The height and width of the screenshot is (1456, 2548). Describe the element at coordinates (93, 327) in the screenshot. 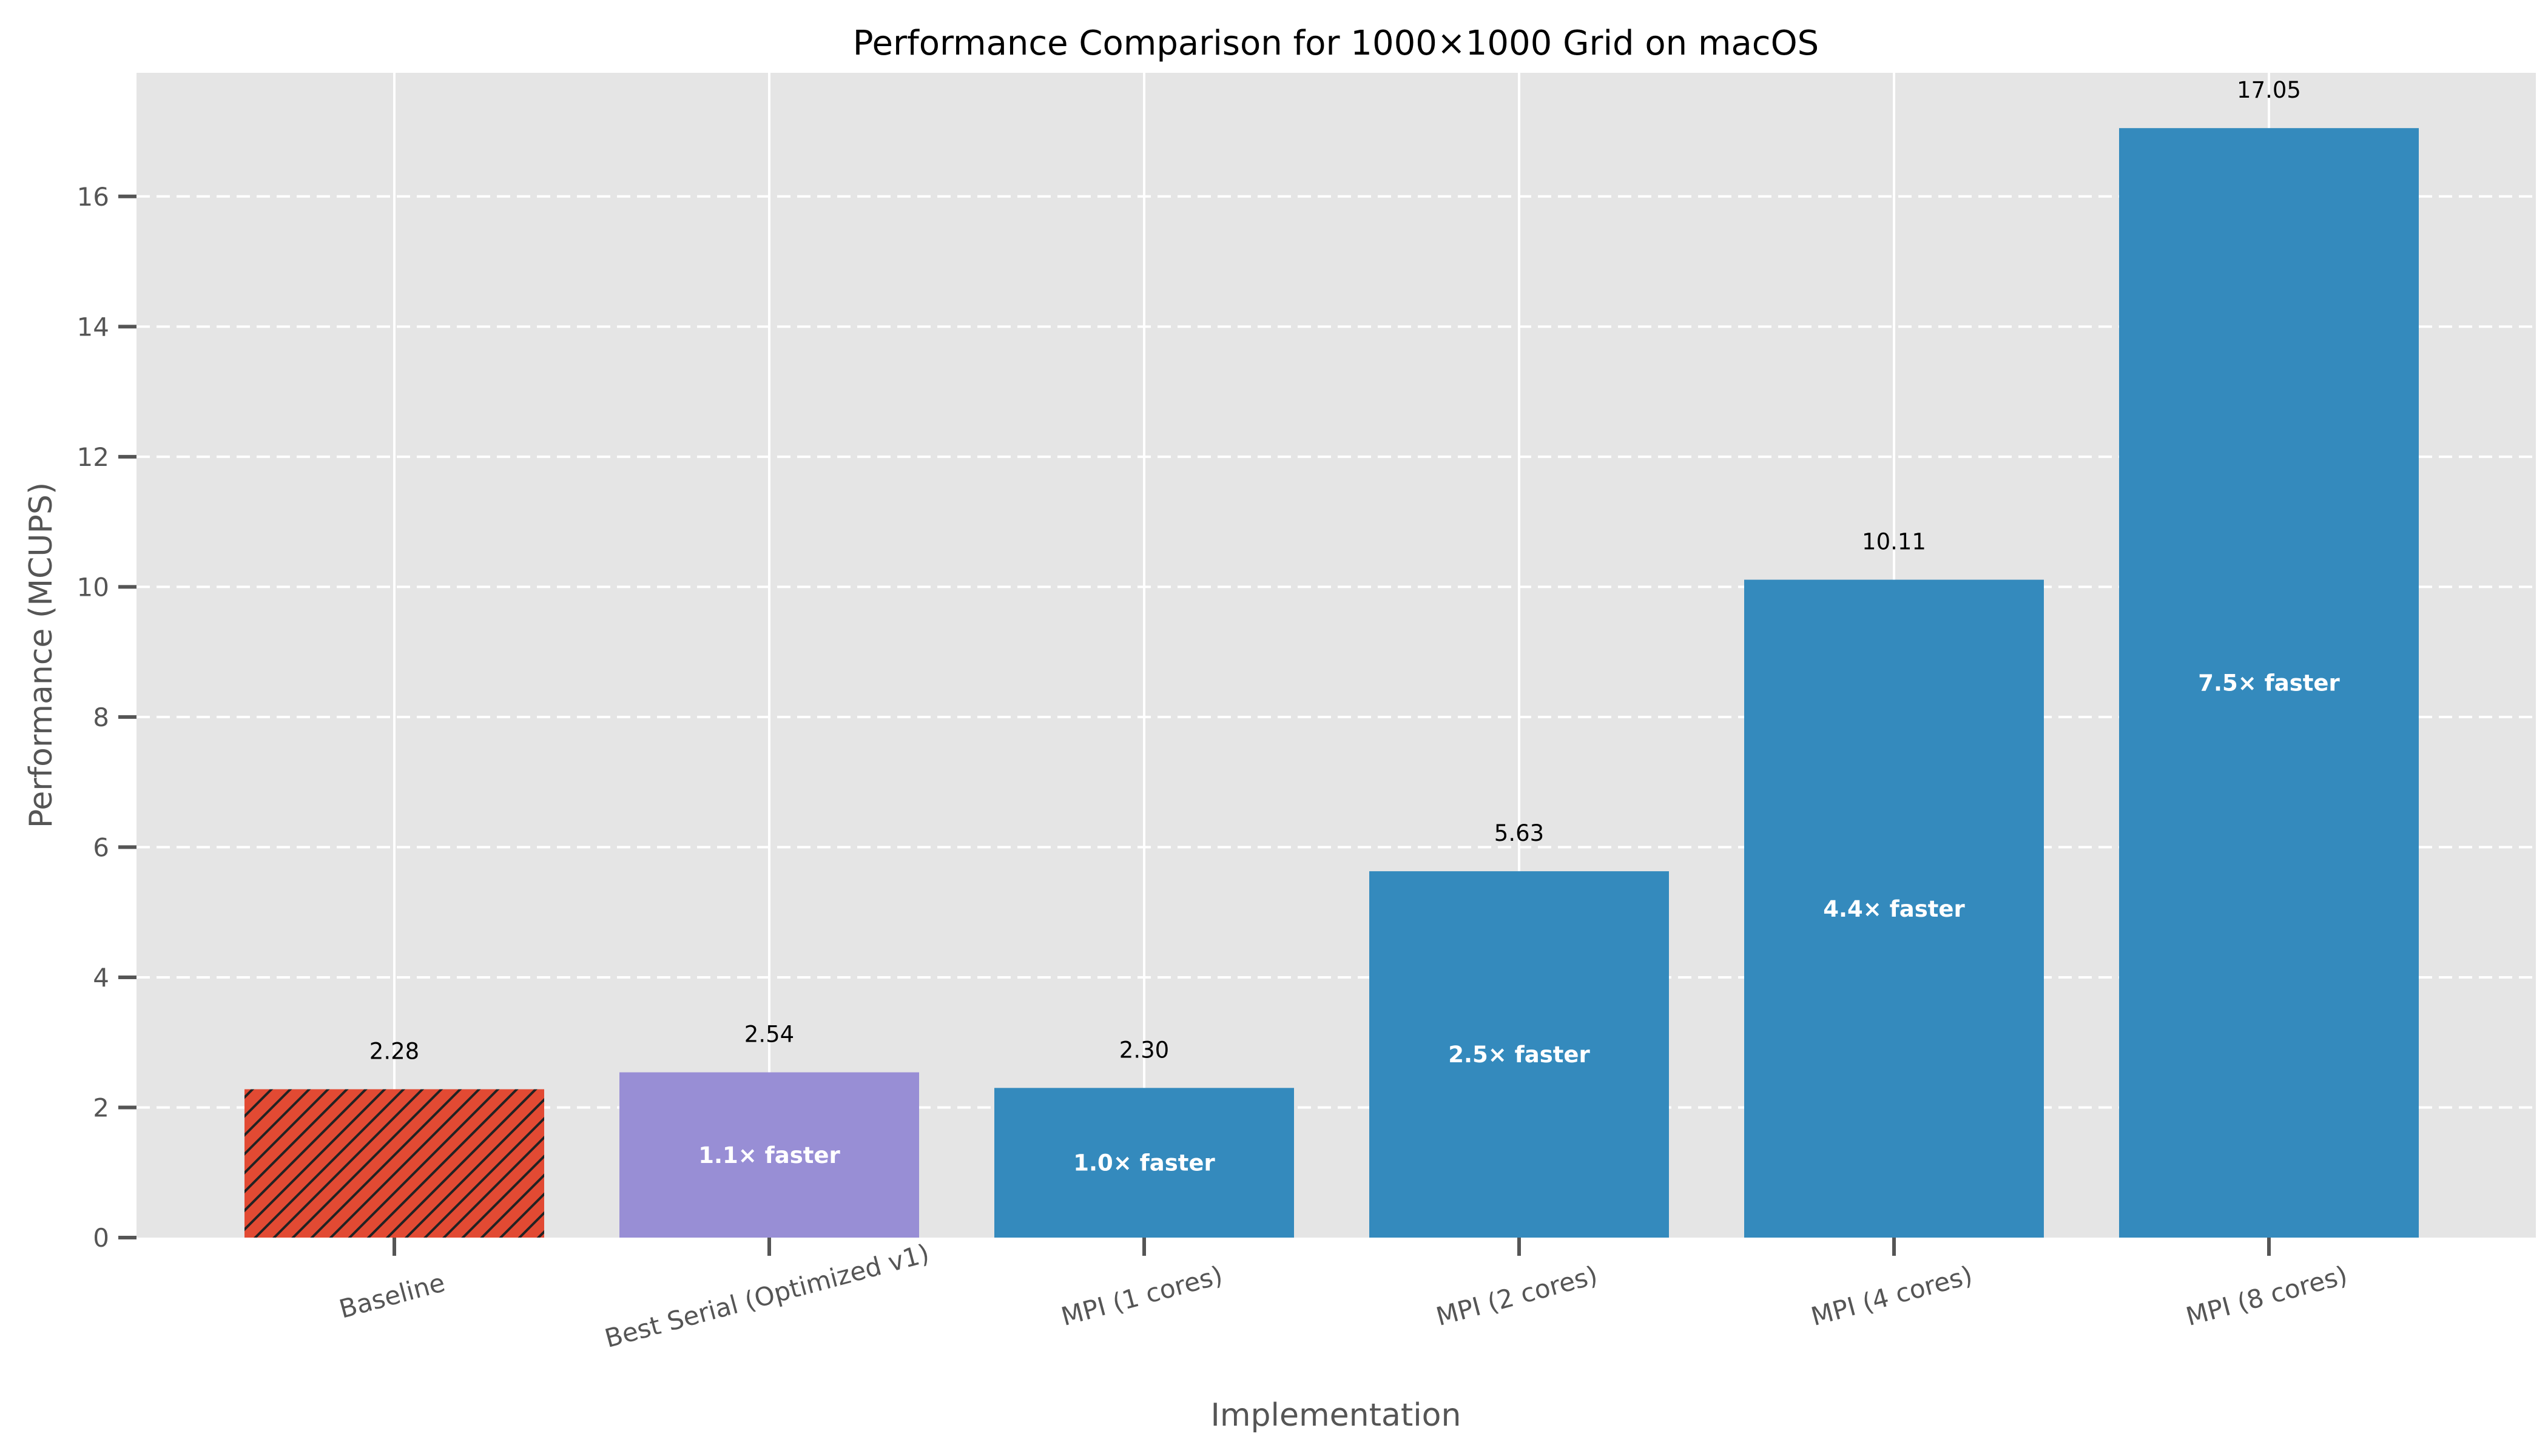

I see `y-tick-label: 14` at that location.